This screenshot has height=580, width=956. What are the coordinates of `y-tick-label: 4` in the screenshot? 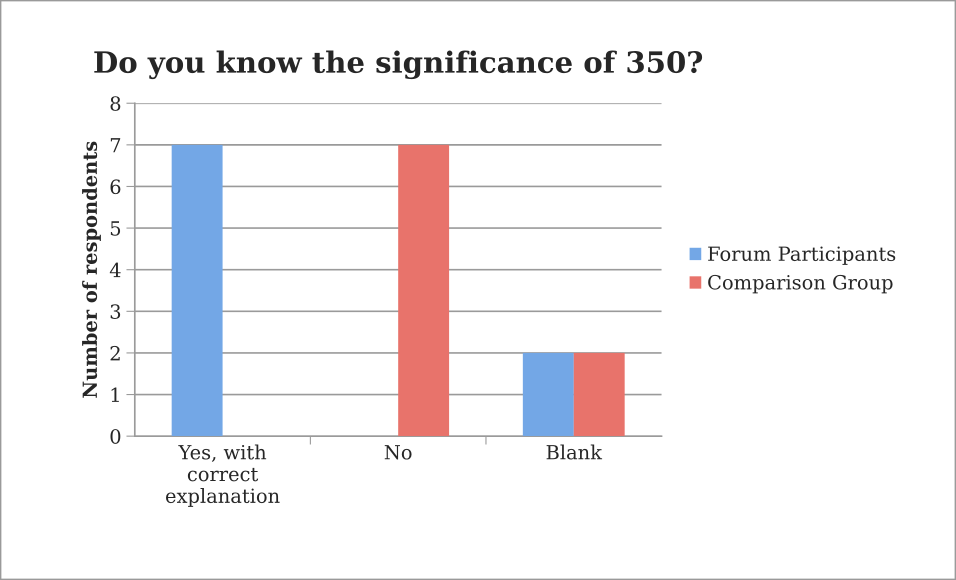 It's located at (115, 270).